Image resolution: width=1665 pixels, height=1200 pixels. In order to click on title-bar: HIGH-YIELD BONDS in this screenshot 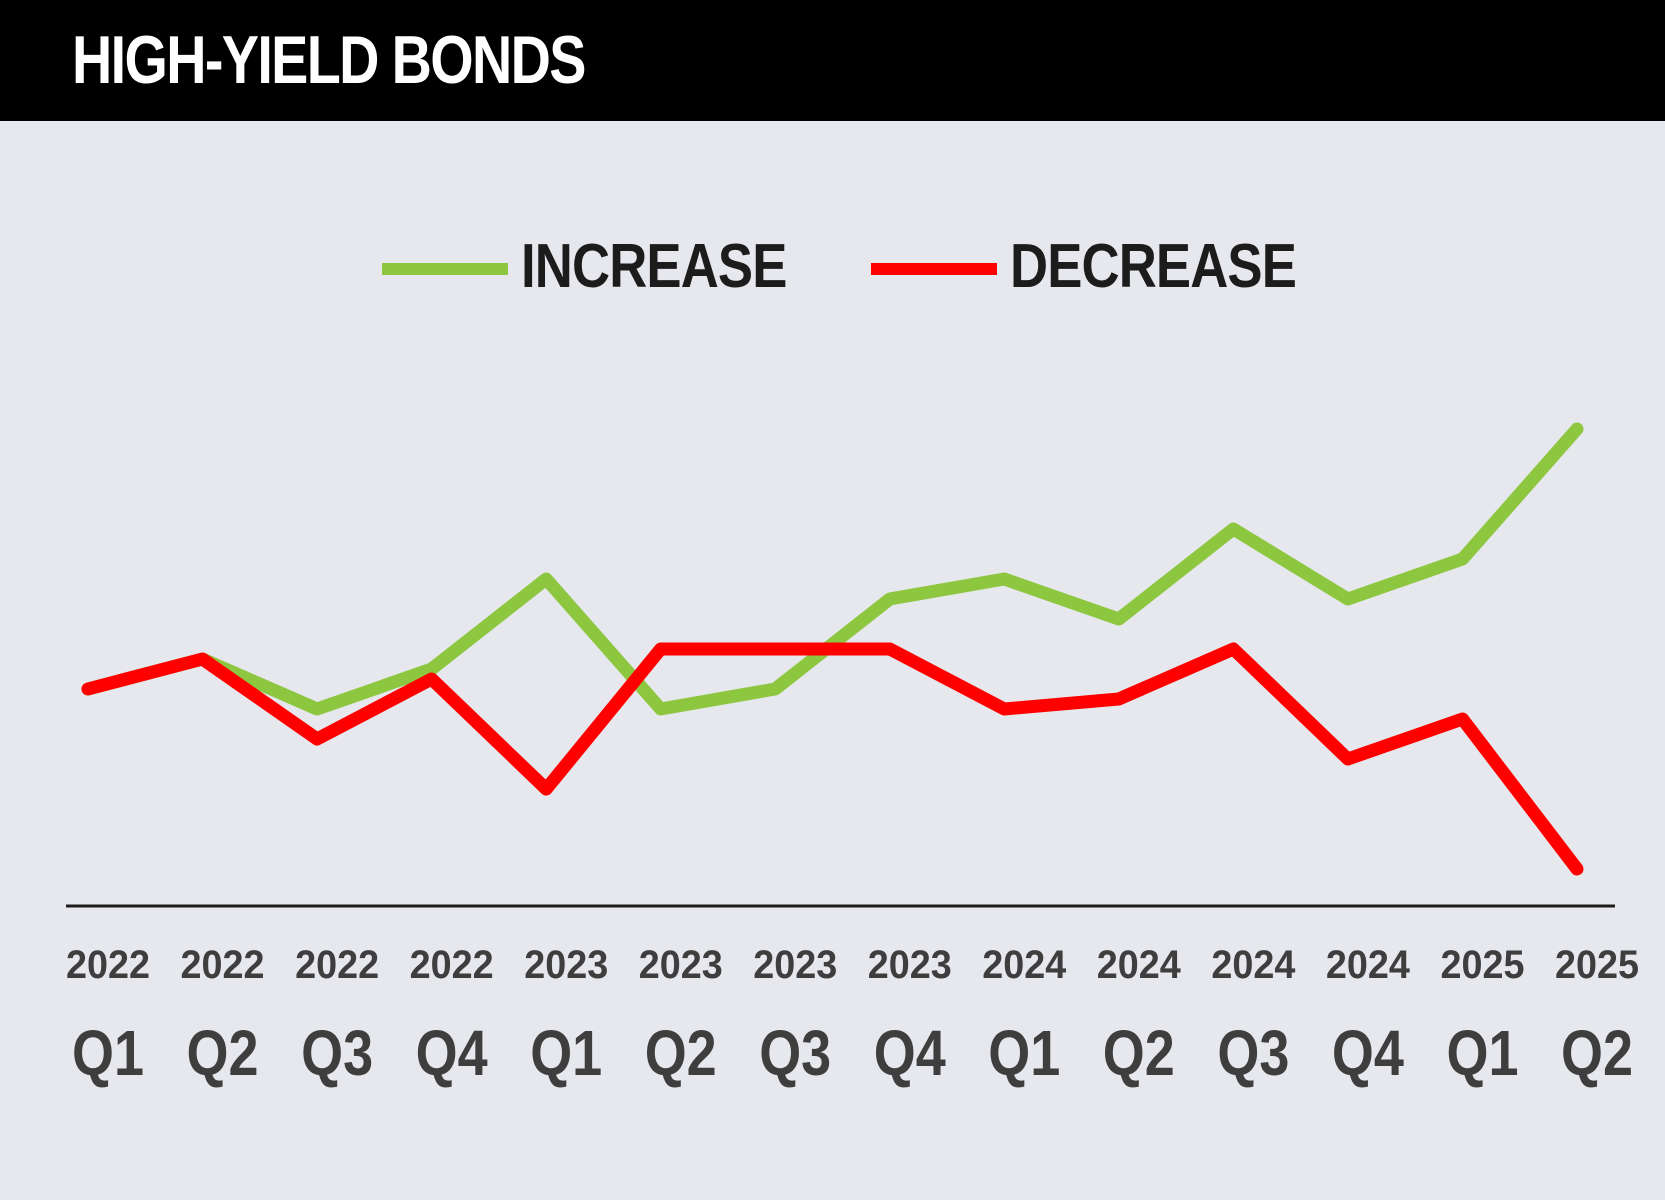, I will do `click(832, 60)`.